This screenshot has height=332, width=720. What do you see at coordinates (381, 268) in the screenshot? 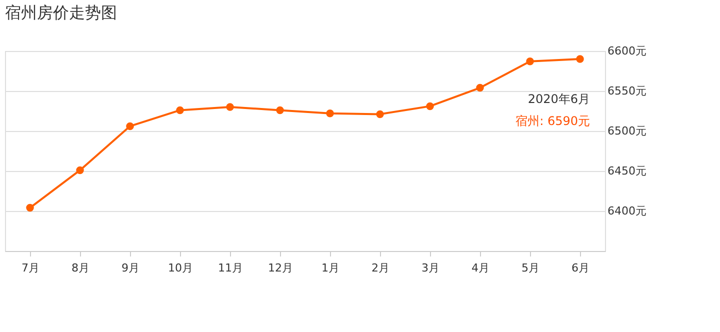
I see `x-tick-label: 2月` at bounding box center [381, 268].